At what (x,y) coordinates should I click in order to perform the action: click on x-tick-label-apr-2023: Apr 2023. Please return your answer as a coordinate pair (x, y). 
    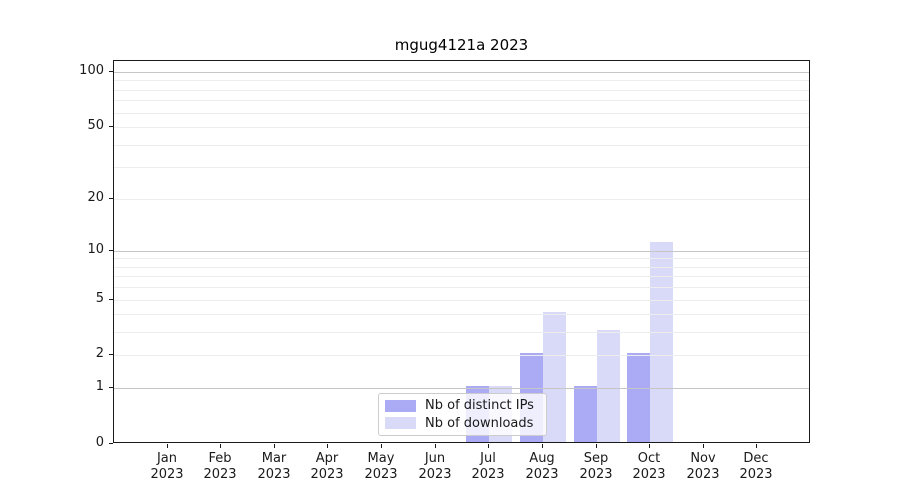
    Looking at the image, I should click on (327, 467).